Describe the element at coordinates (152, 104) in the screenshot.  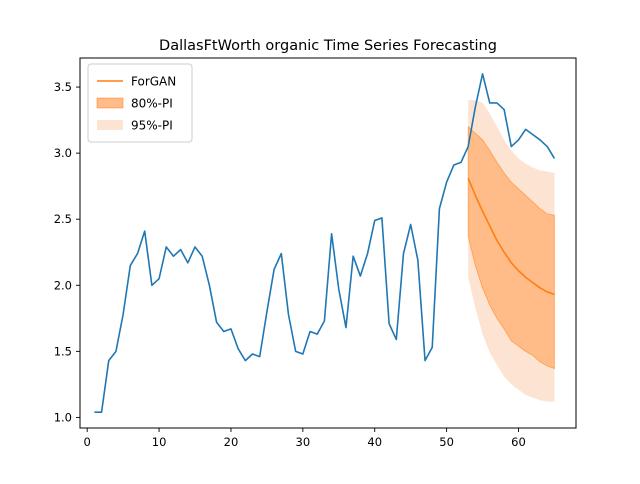
I see `legend-label-pi80: 80%-PI` at that location.